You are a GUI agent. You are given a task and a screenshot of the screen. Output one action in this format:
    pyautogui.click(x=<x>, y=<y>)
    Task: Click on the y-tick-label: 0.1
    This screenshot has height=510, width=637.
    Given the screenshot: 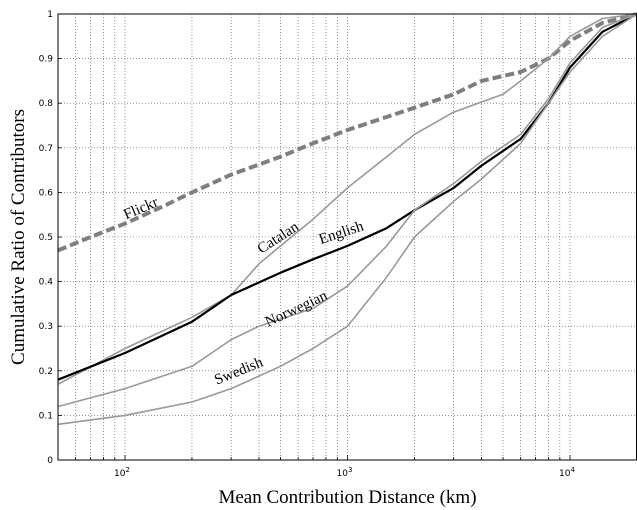 What is the action you would take?
    pyautogui.click(x=46, y=416)
    